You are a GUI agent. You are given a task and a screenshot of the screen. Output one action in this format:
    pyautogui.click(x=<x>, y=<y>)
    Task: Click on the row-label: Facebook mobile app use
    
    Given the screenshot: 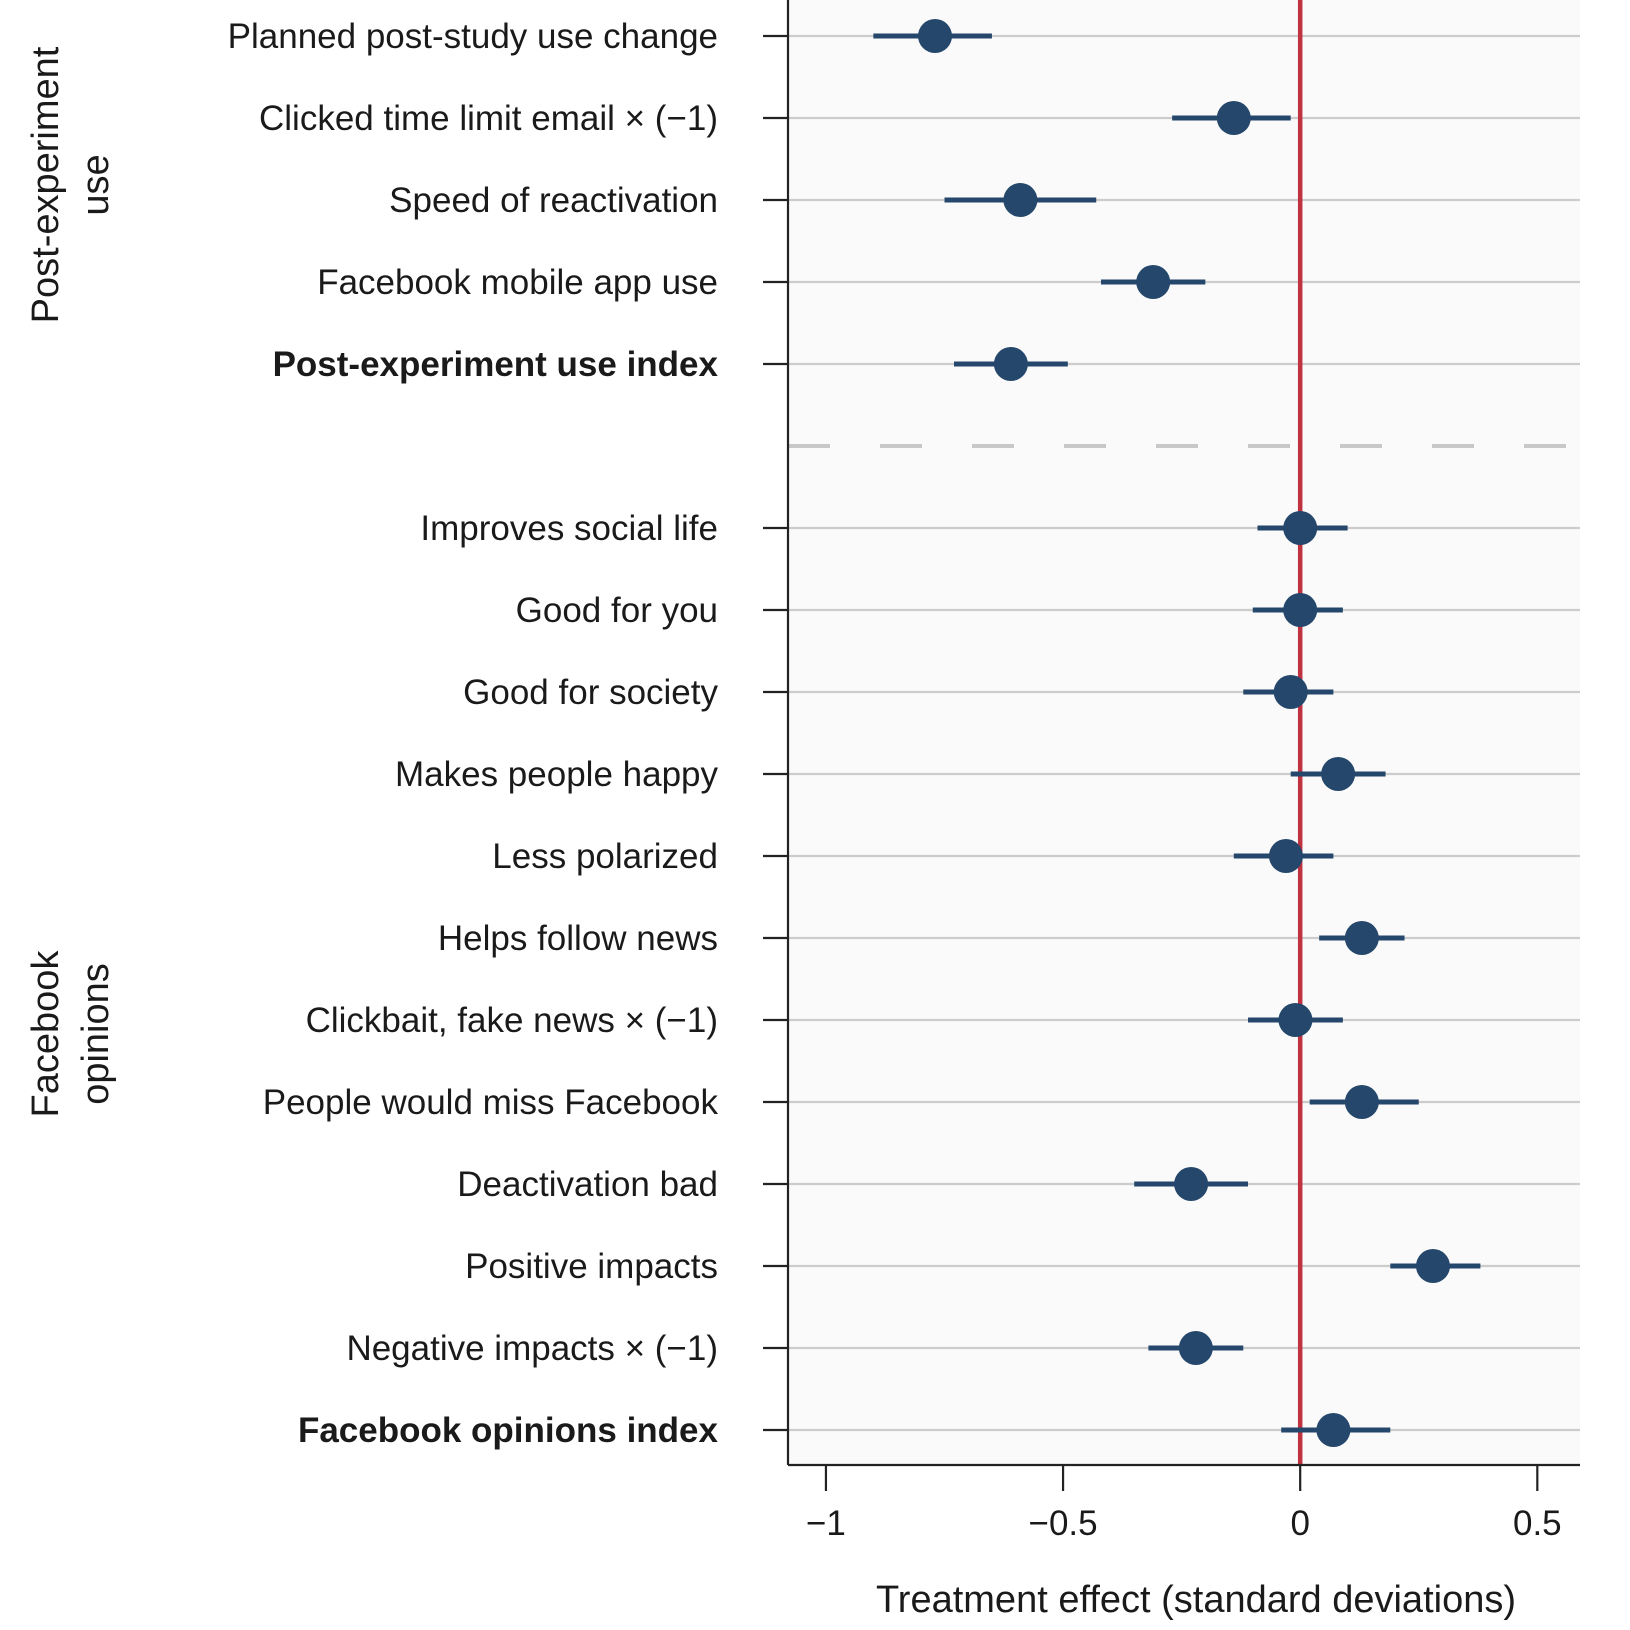 What is the action you would take?
    pyautogui.click(x=517, y=282)
    